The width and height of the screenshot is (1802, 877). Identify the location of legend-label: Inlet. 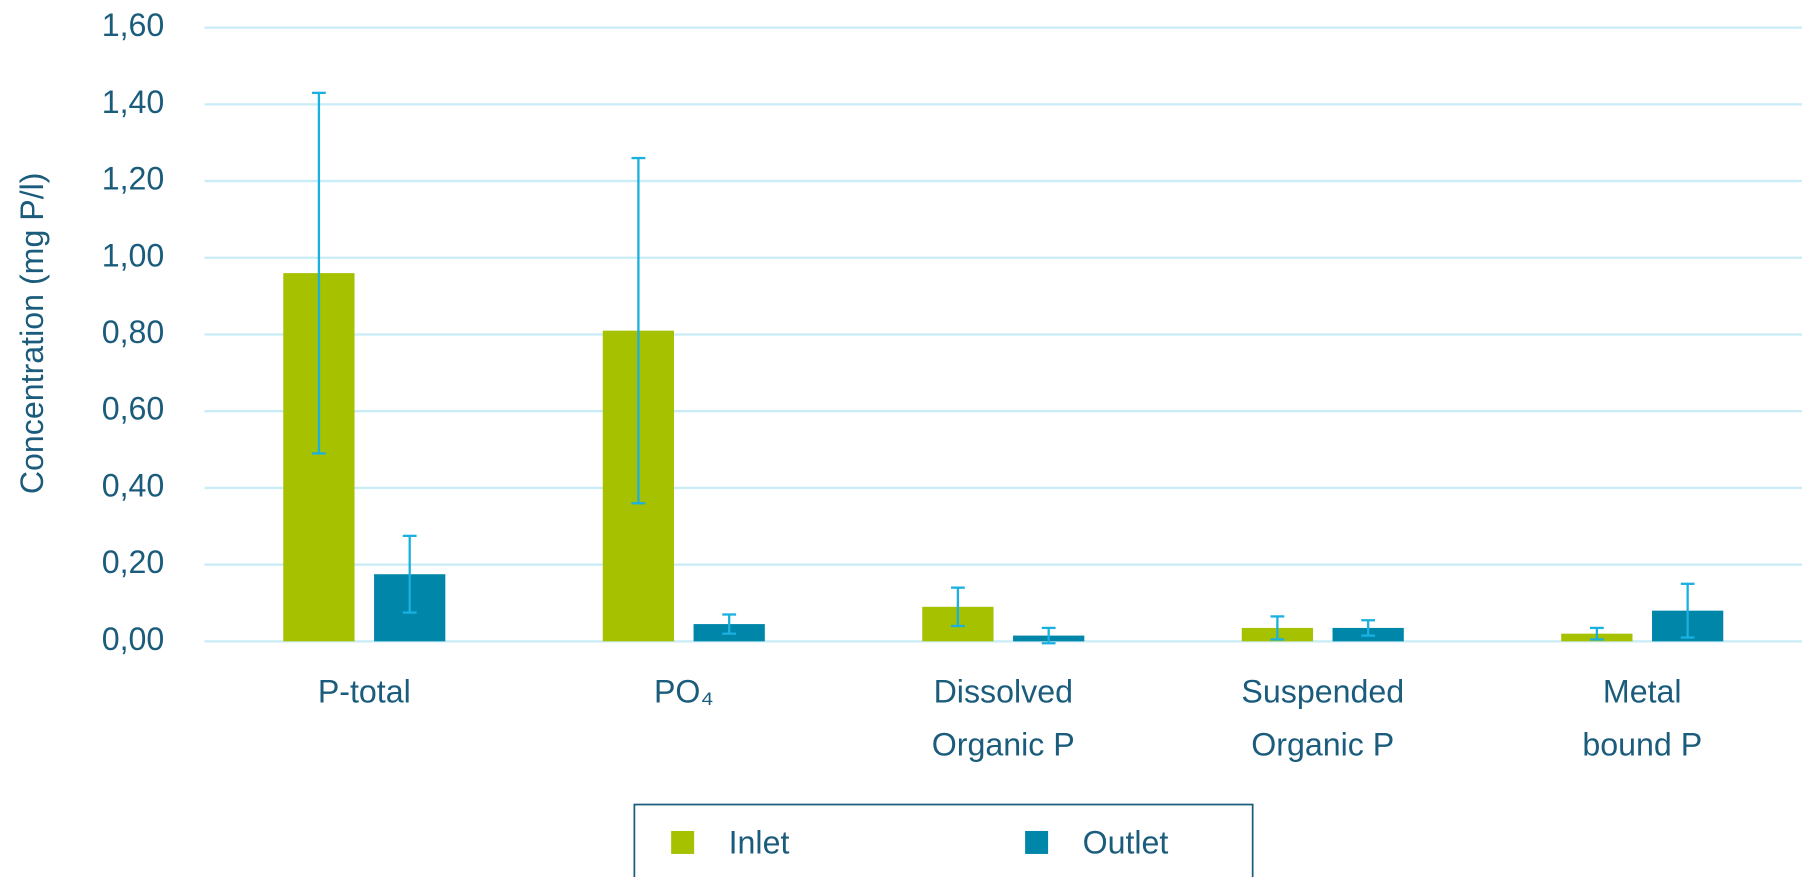
(759, 842).